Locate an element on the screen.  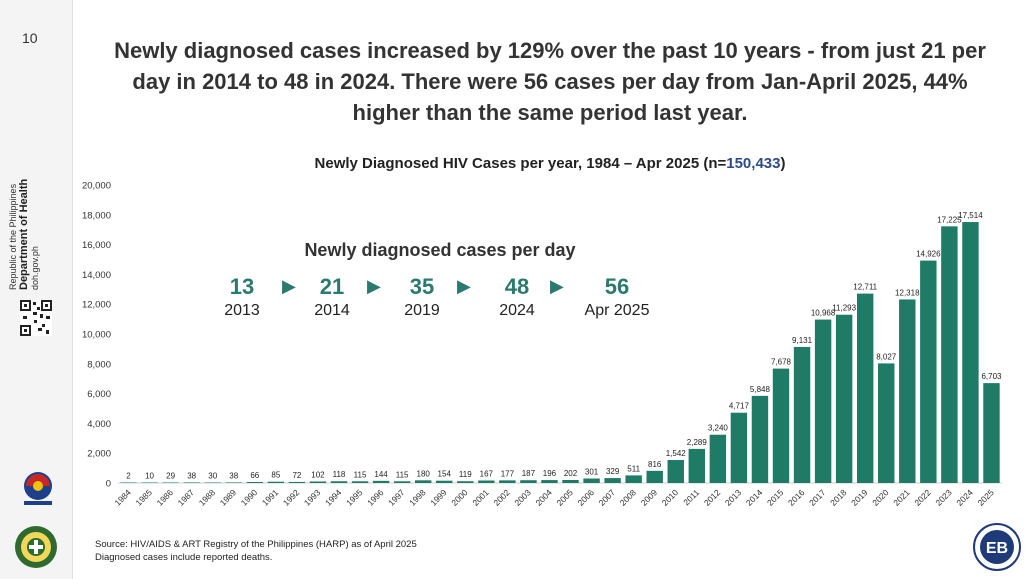
stat-2019: 35 2019 is located at coordinates (422, 297).